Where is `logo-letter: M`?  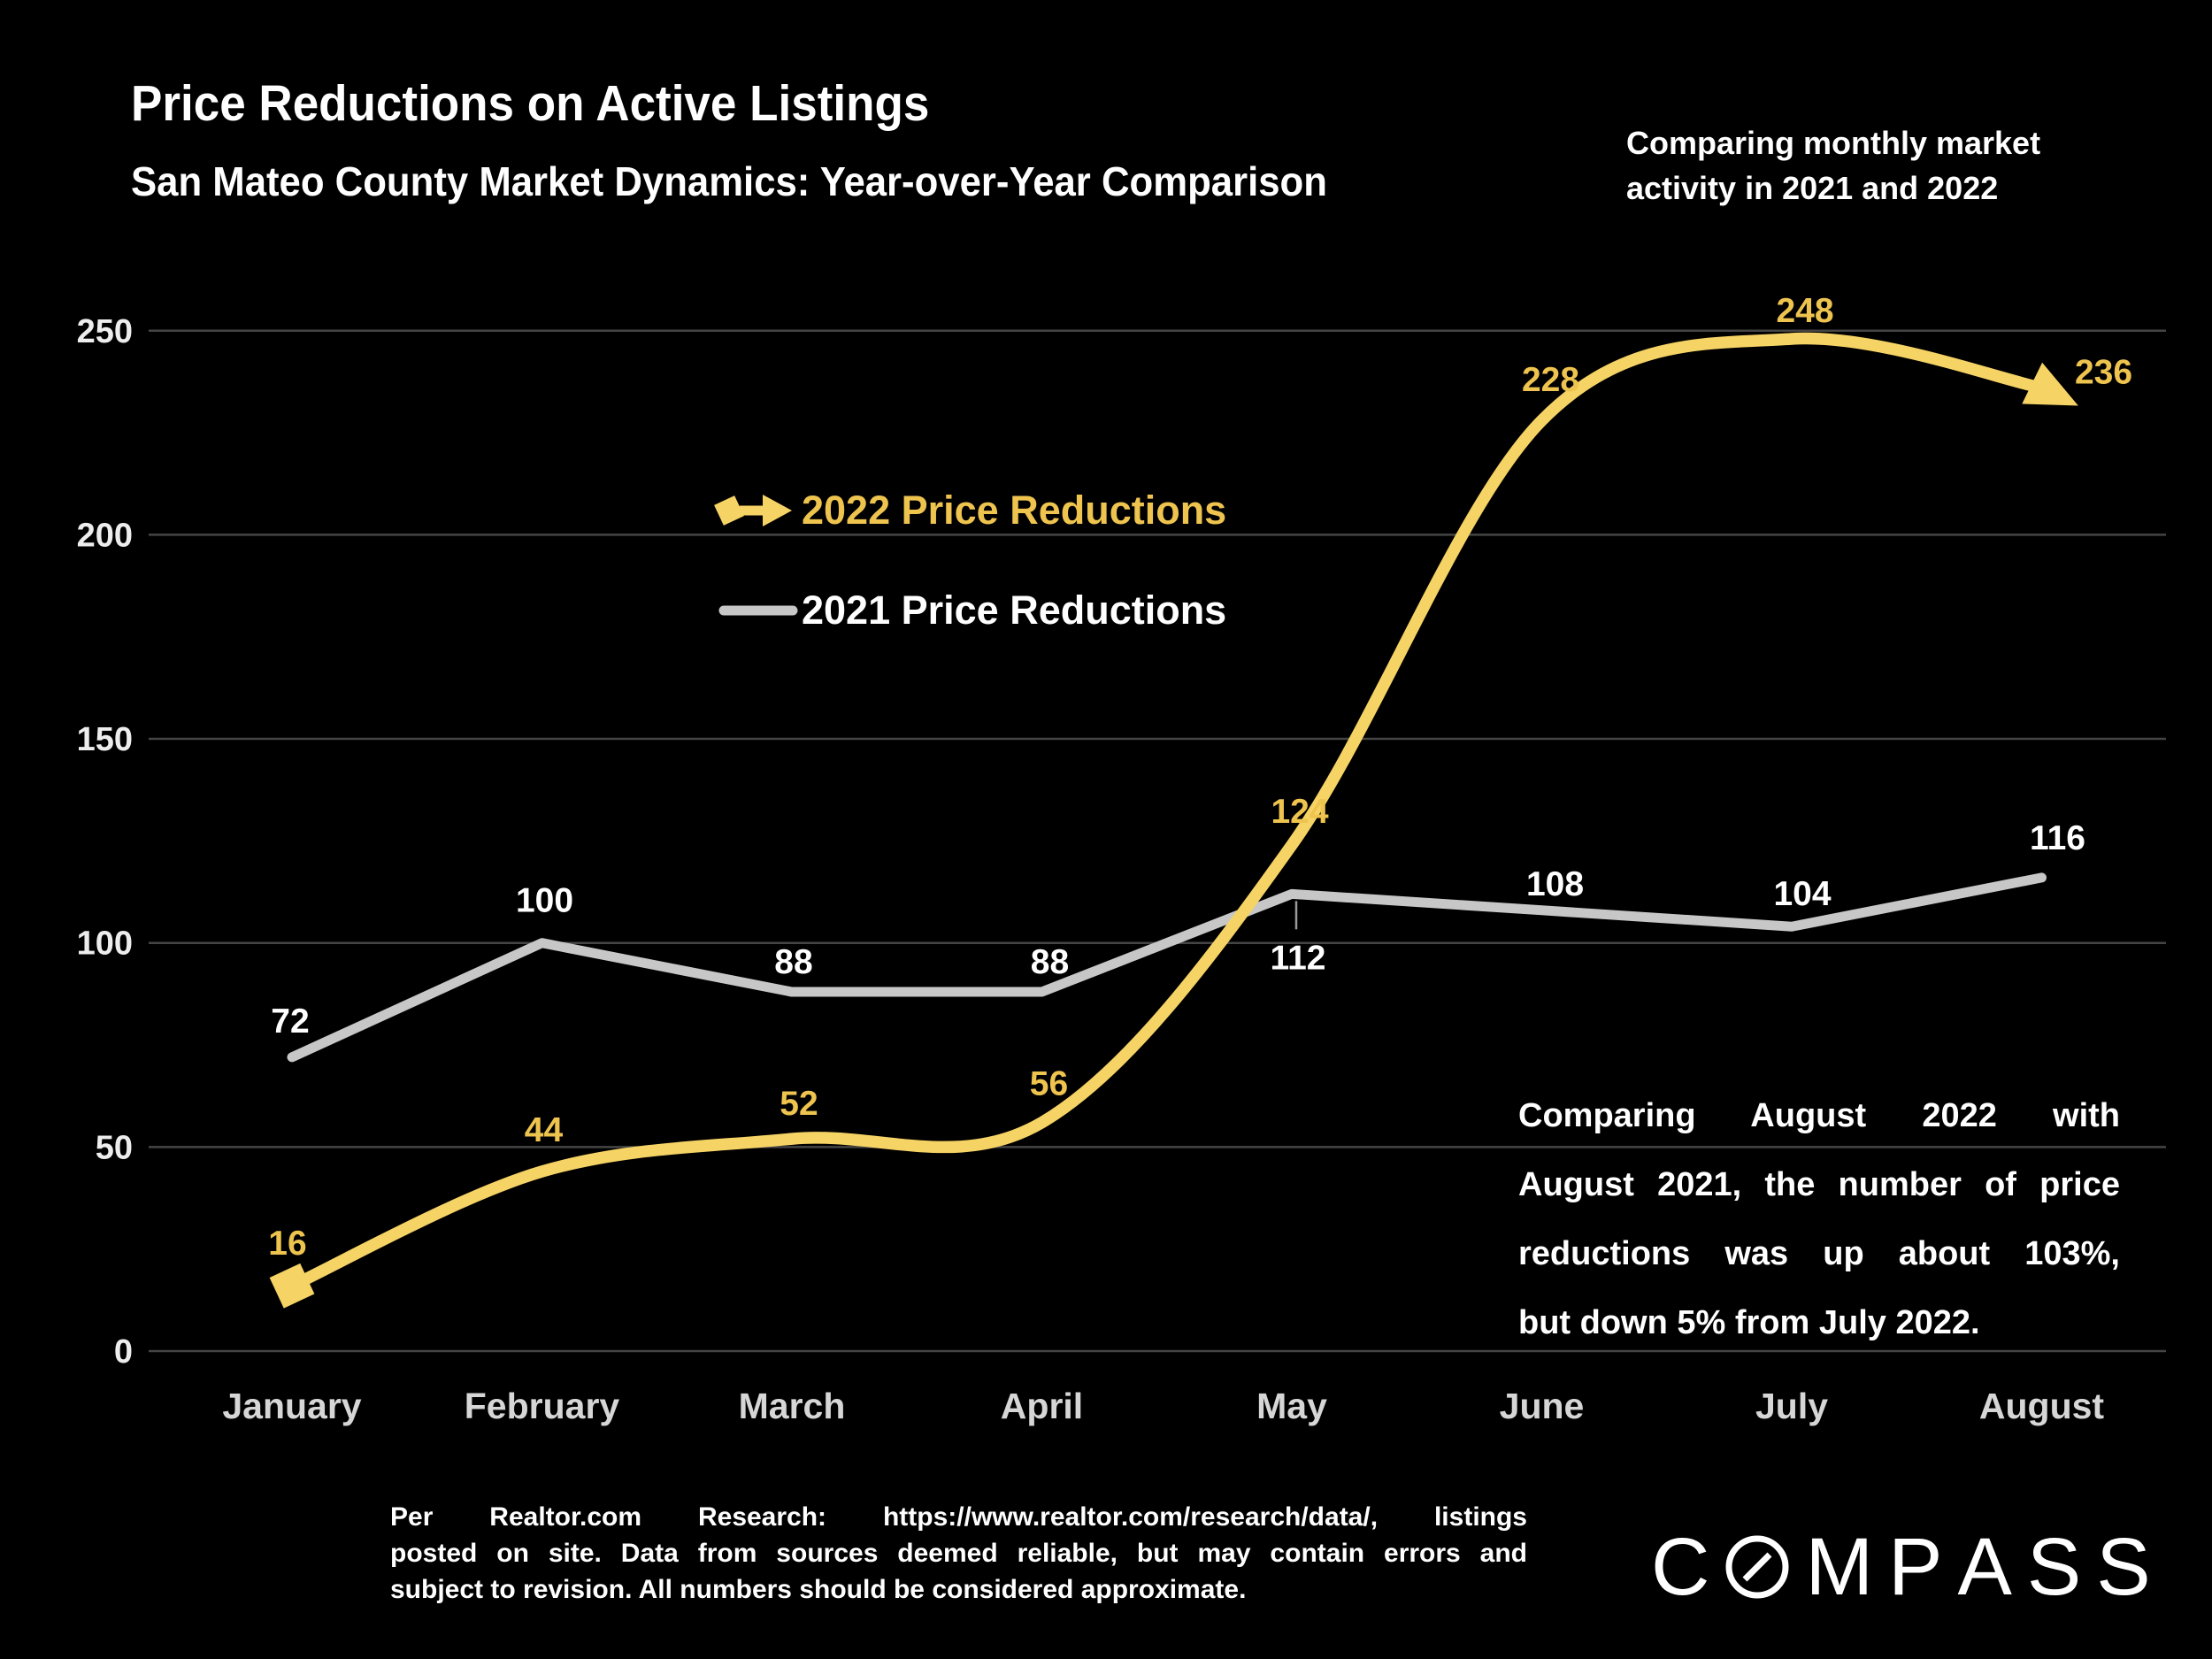 logo-letter: M is located at coordinates (1839, 1567).